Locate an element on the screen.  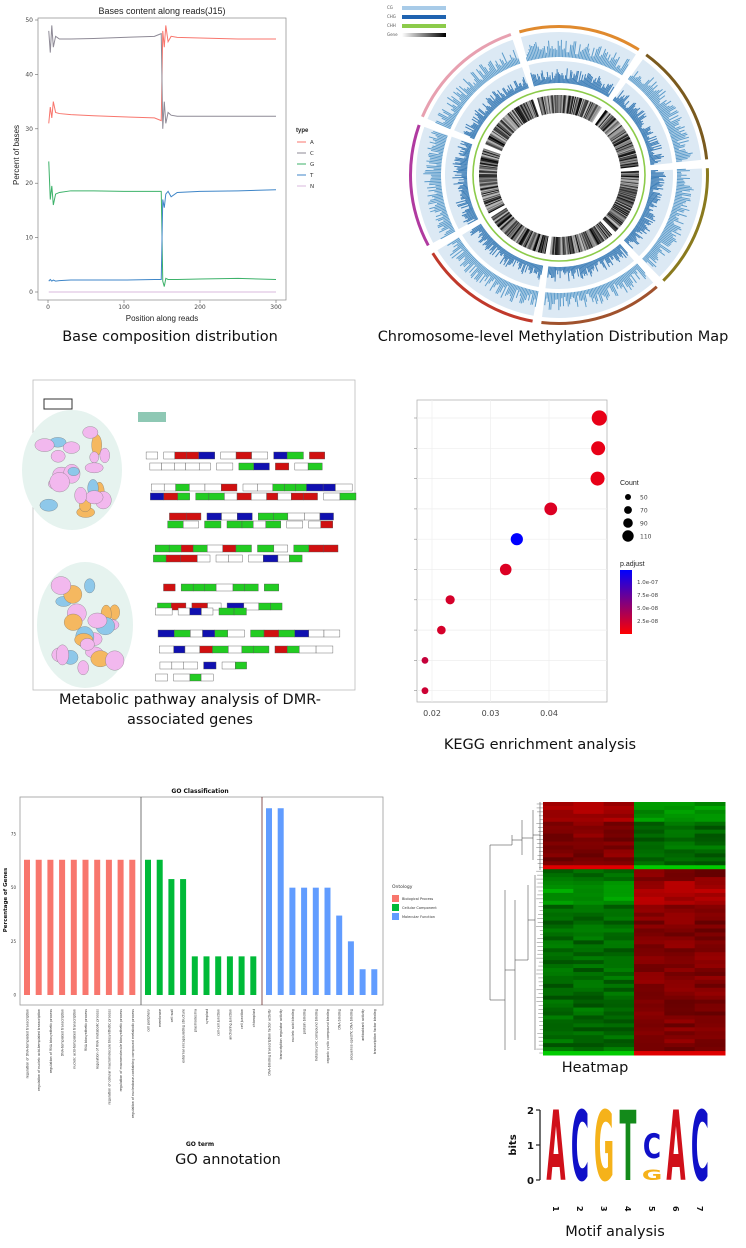
go-term-label: membrane is located at coordinates (160, 1018).